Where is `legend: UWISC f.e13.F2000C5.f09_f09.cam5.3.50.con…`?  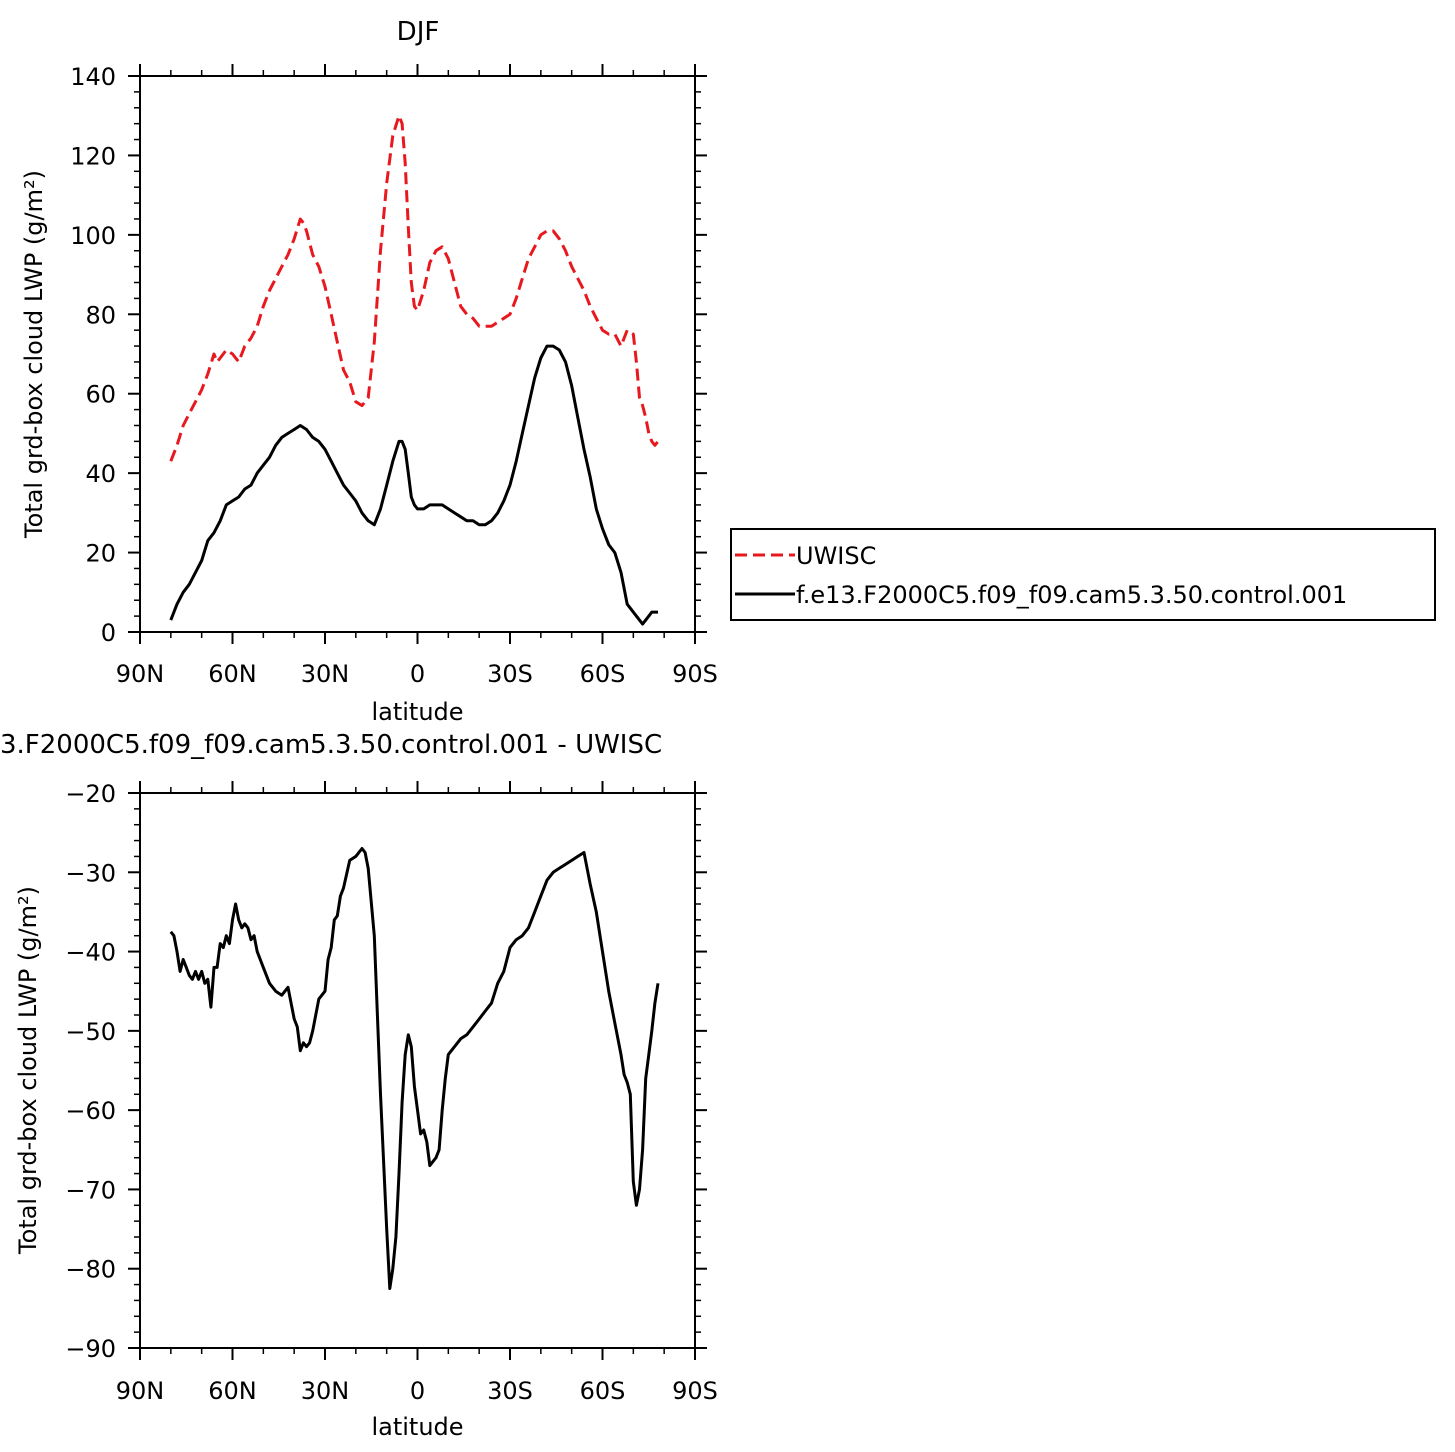
legend: UWISC f.e13.F2000C5.f09_f09.cam5.3.50.con… is located at coordinates (1083, 574).